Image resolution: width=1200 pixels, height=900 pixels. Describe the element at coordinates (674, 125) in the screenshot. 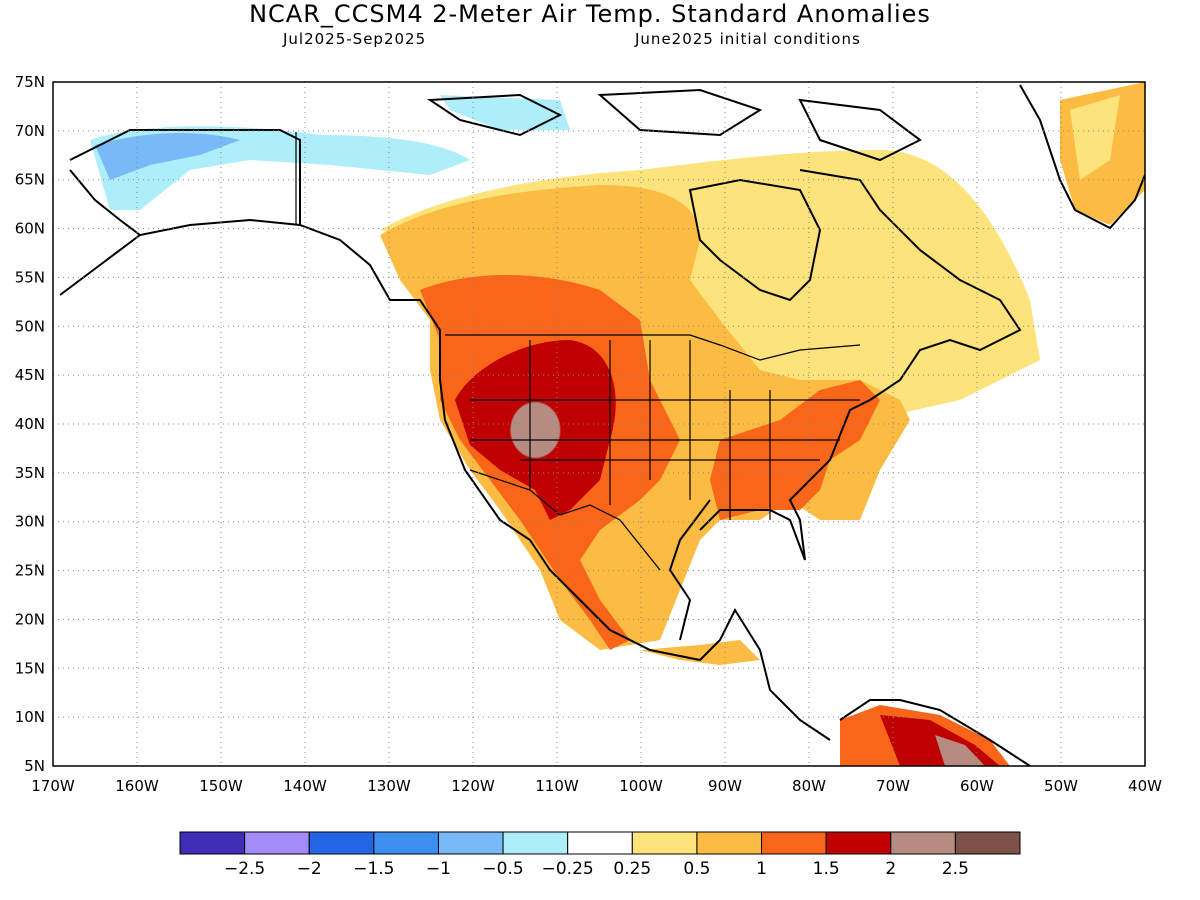

I see `coastline-arctic-islands` at that location.